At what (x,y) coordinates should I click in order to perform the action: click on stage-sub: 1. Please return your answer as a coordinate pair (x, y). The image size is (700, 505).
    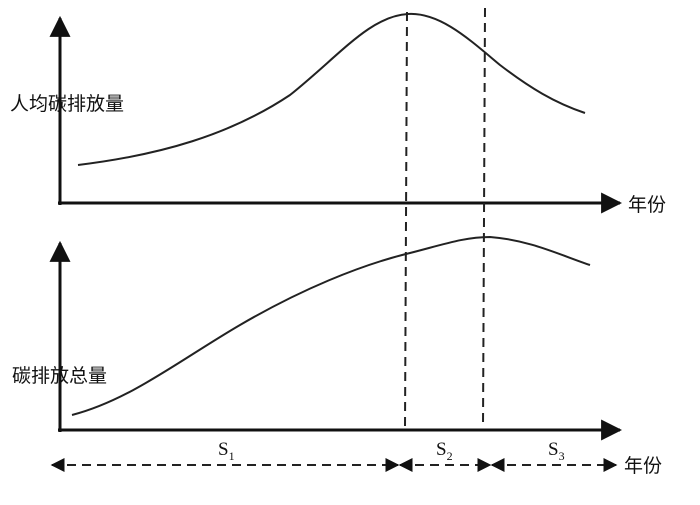
    Looking at the image, I should click on (232, 456).